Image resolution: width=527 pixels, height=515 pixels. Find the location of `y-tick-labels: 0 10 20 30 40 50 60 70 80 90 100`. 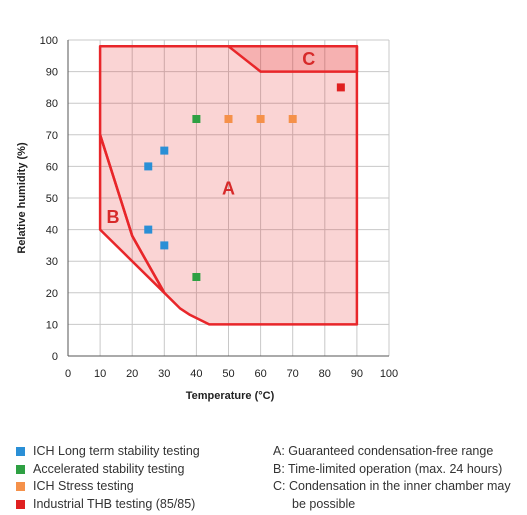

y-tick-labels: 0 10 20 30 40 50 60 70 80 90 100 is located at coordinates (49, 199).